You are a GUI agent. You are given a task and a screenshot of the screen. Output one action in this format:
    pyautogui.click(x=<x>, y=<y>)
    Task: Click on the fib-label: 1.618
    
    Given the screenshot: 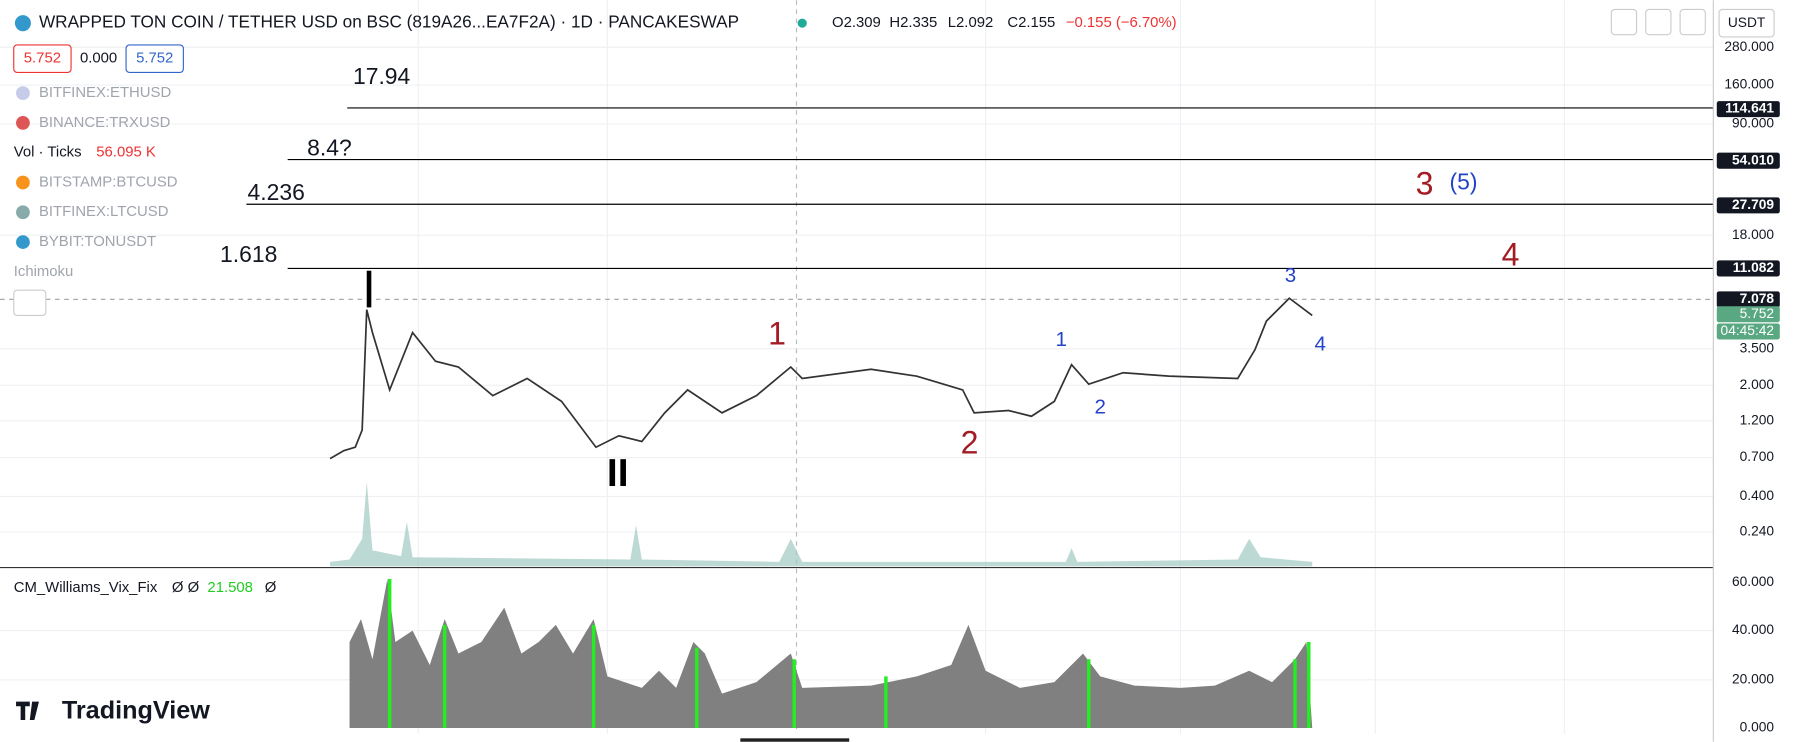 What is the action you would take?
    pyautogui.click(x=248, y=254)
    